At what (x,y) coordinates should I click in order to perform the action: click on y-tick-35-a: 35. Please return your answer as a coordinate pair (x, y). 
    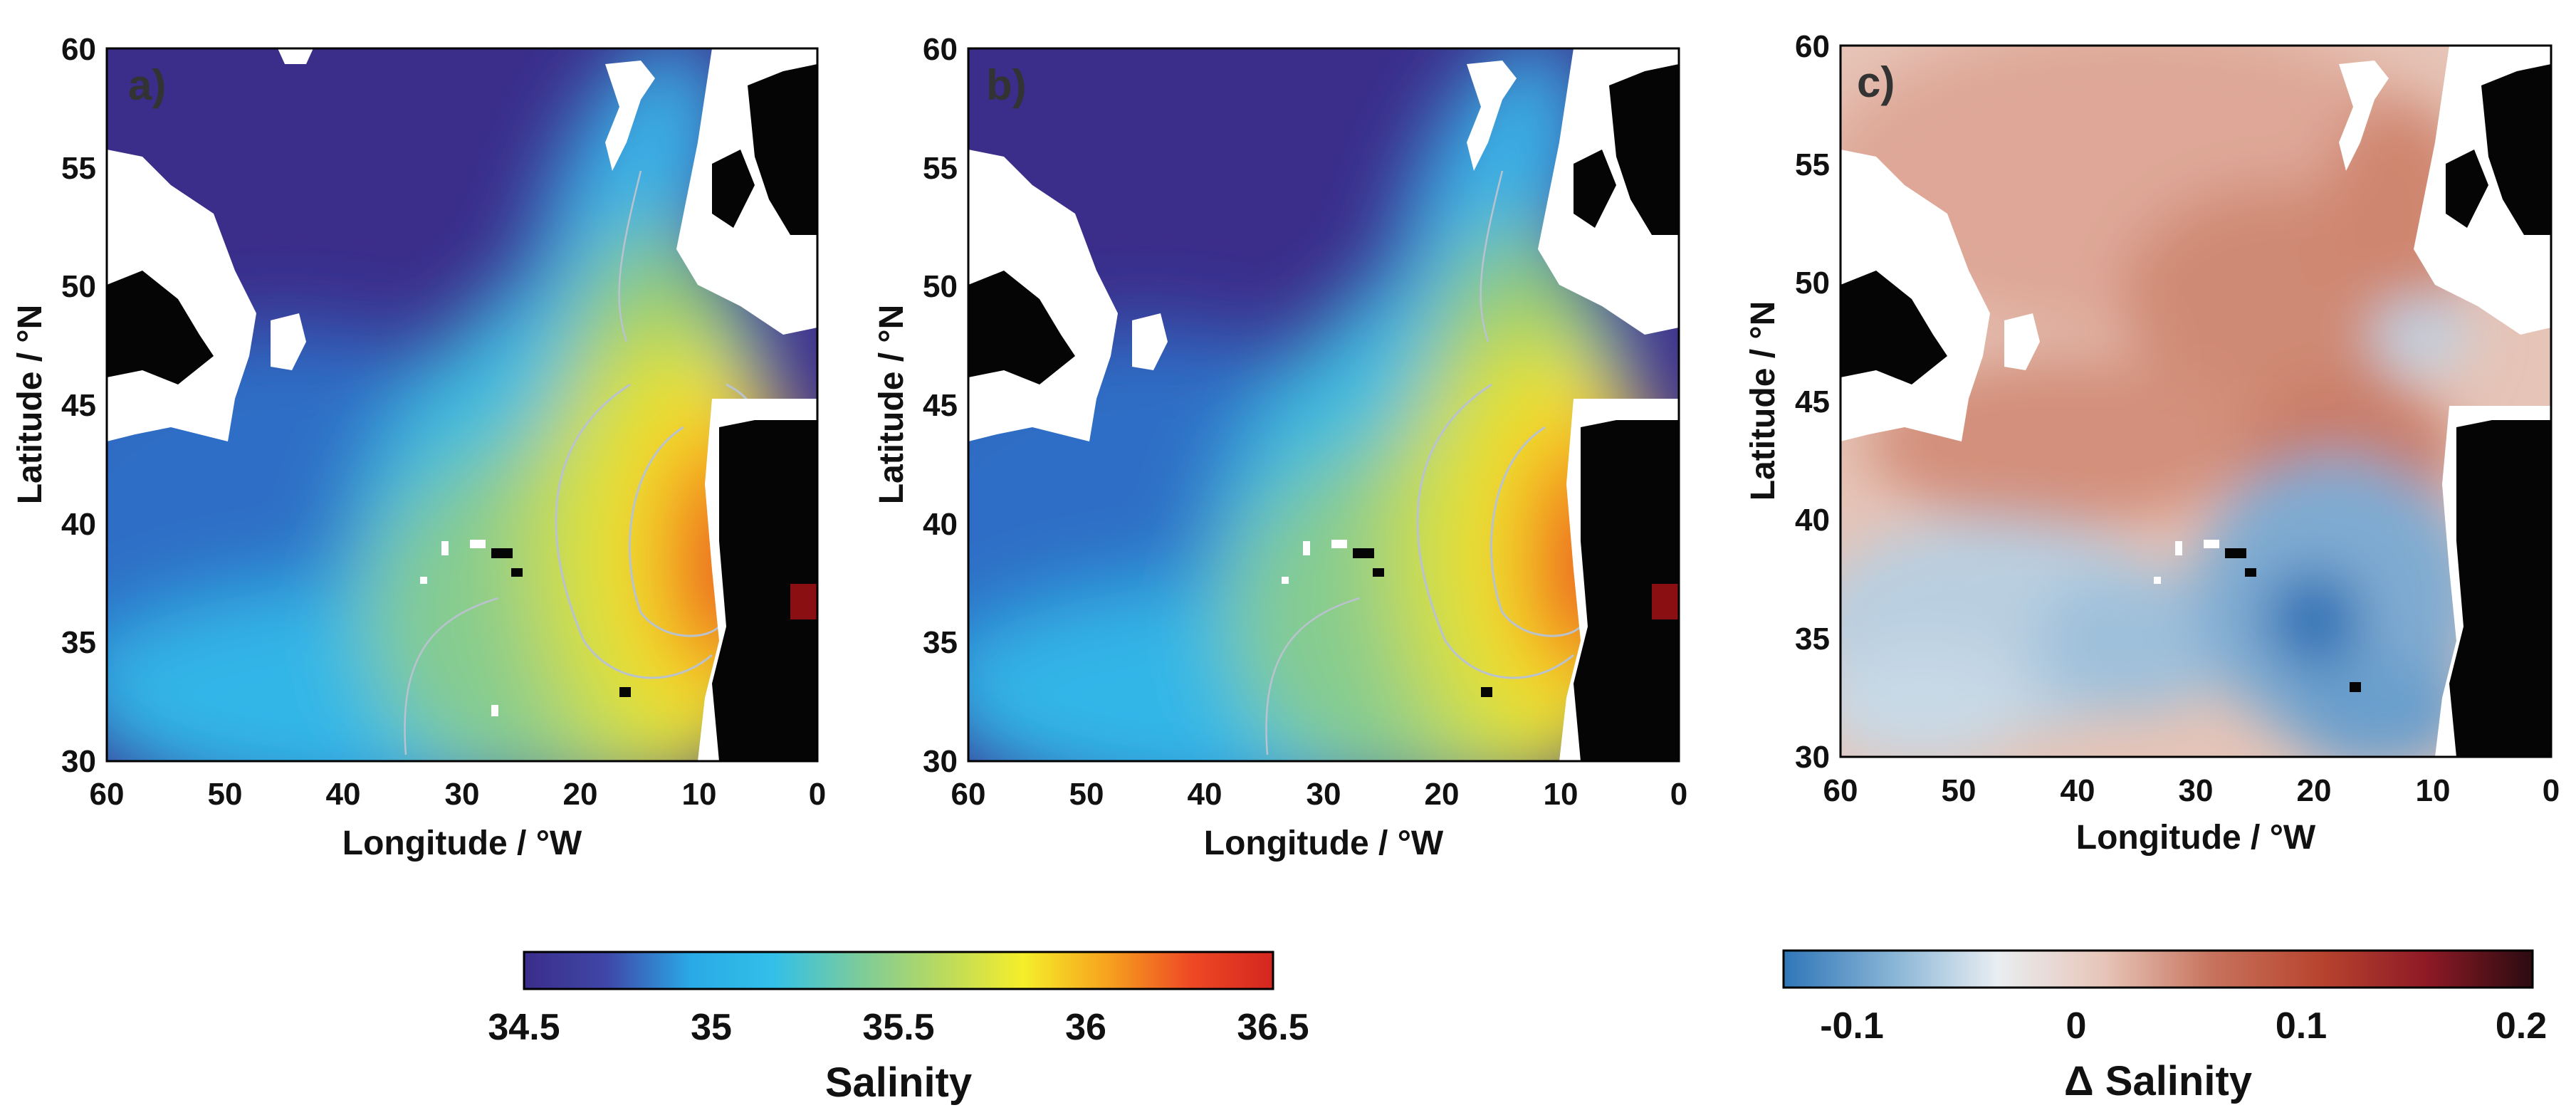
    Looking at the image, I should click on (78, 642).